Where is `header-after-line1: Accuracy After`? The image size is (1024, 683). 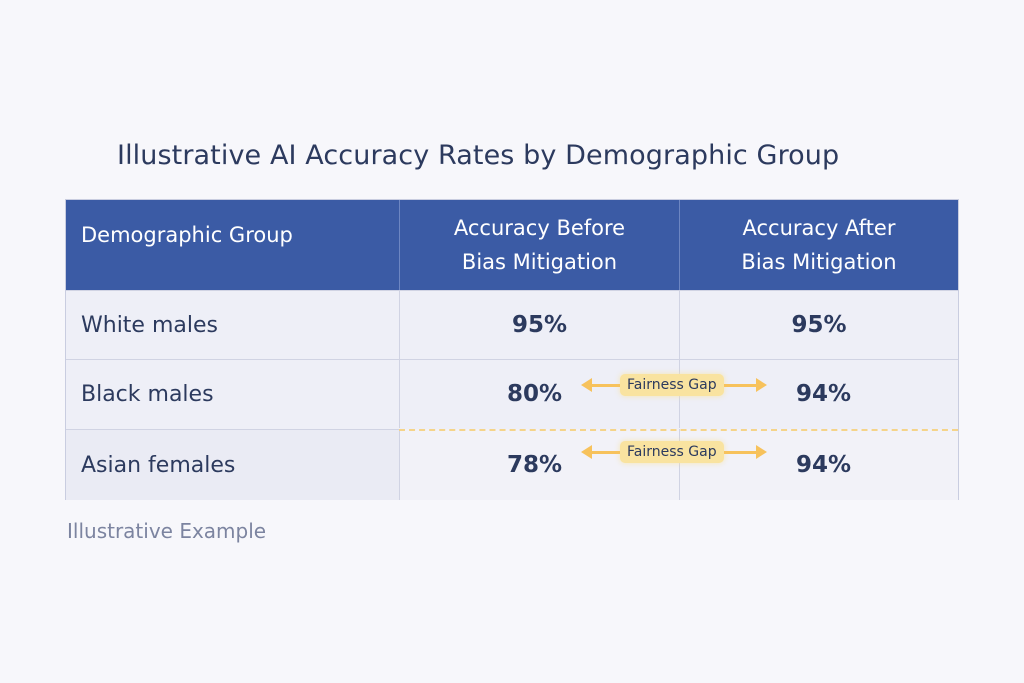
header-after-line1: Accuracy After is located at coordinates (819, 228).